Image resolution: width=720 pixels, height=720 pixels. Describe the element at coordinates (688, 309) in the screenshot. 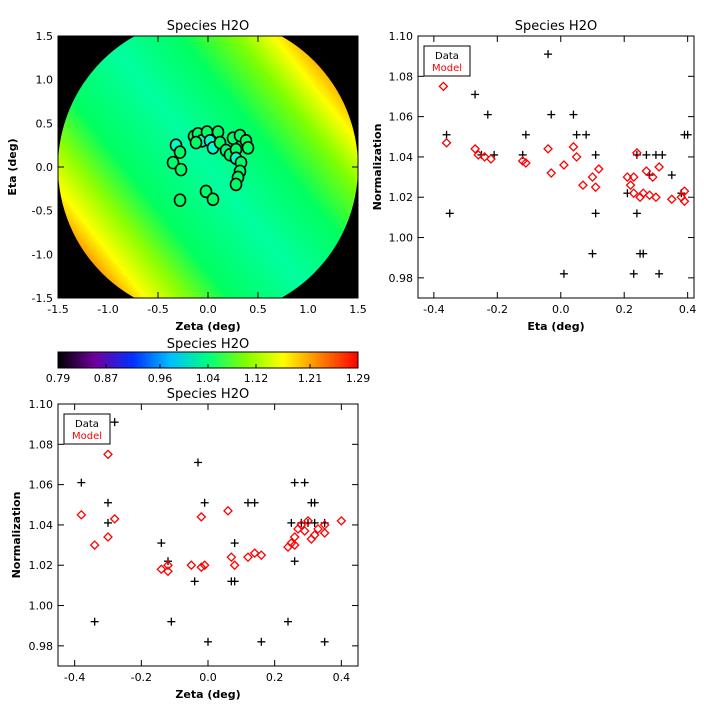

I see `eta-x-tick-label: 0.4` at that location.